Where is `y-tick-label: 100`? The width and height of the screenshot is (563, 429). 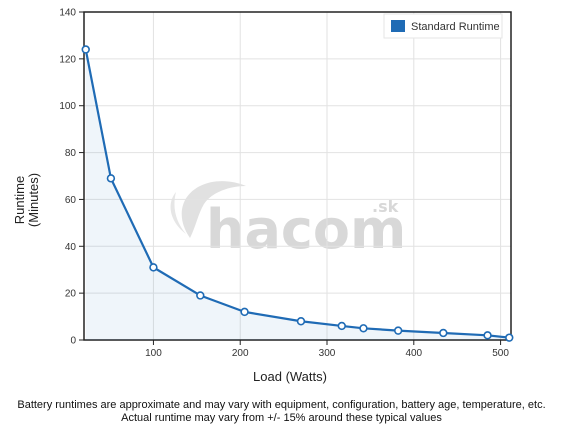 y-tick-label: 100 is located at coordinates (67, 106).